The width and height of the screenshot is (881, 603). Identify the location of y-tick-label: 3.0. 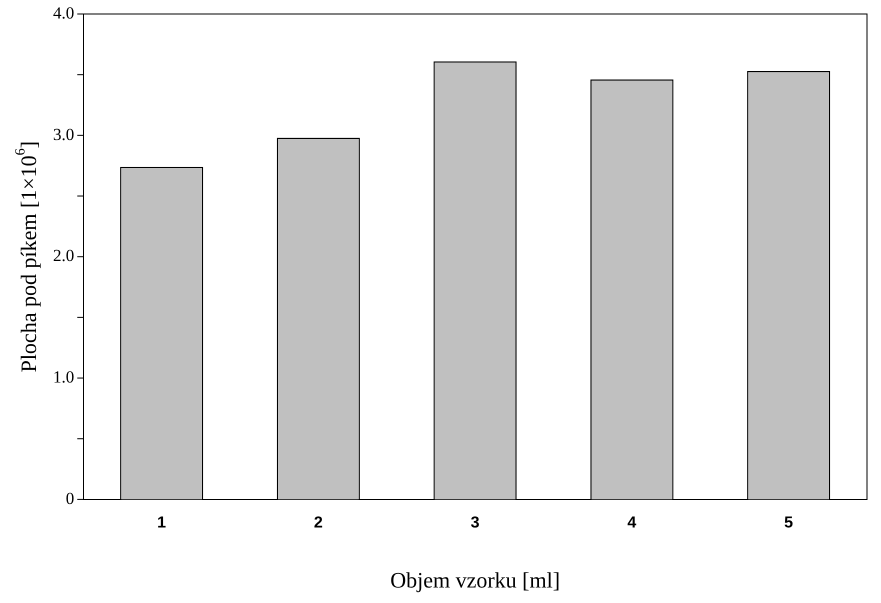
(63, 134).